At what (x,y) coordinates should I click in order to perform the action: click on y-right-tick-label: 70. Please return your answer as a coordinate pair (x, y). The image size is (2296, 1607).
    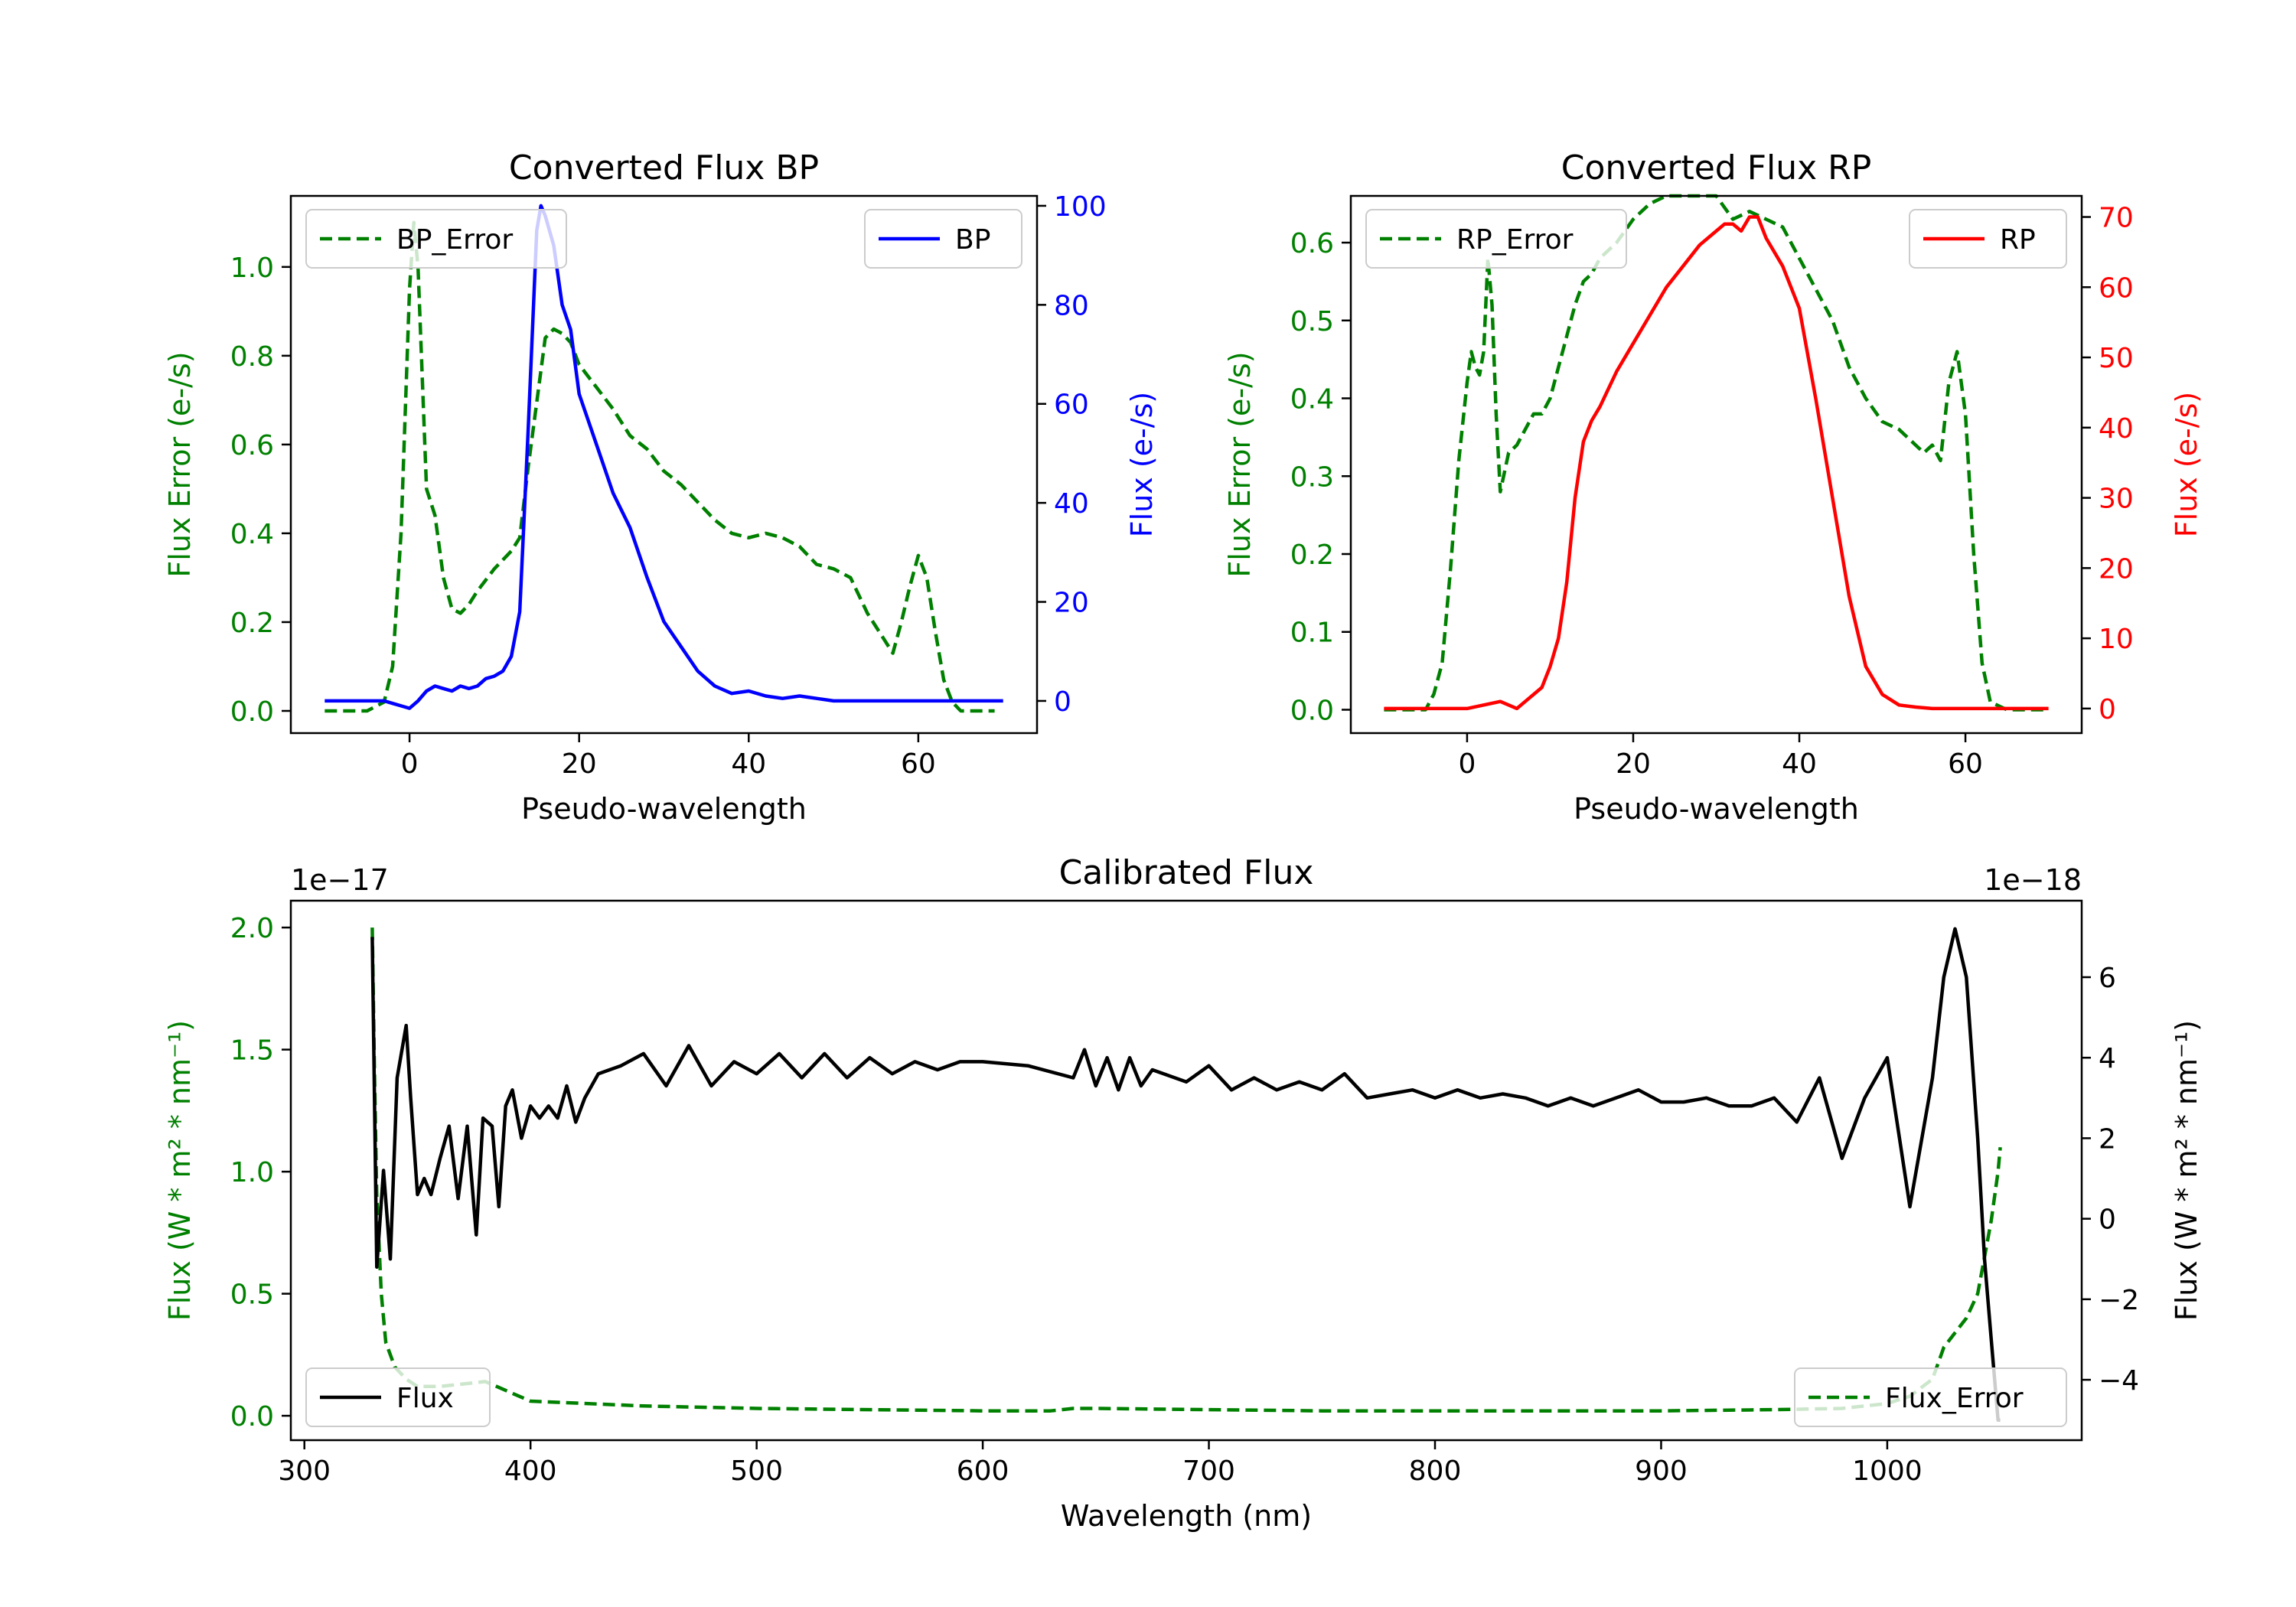
    Looking at the image, I should click on (2116, 218).